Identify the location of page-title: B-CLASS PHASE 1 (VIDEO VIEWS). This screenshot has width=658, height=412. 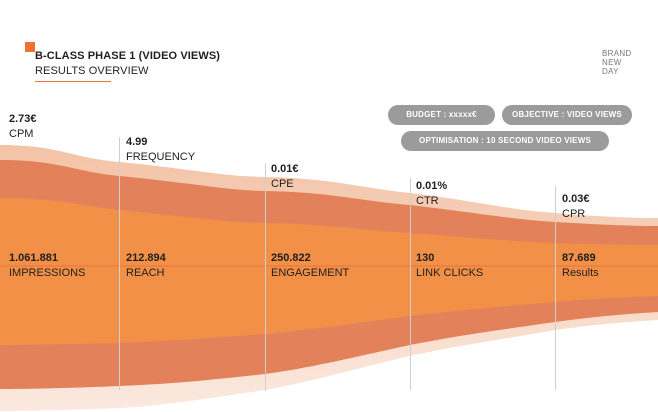
(128, 56).